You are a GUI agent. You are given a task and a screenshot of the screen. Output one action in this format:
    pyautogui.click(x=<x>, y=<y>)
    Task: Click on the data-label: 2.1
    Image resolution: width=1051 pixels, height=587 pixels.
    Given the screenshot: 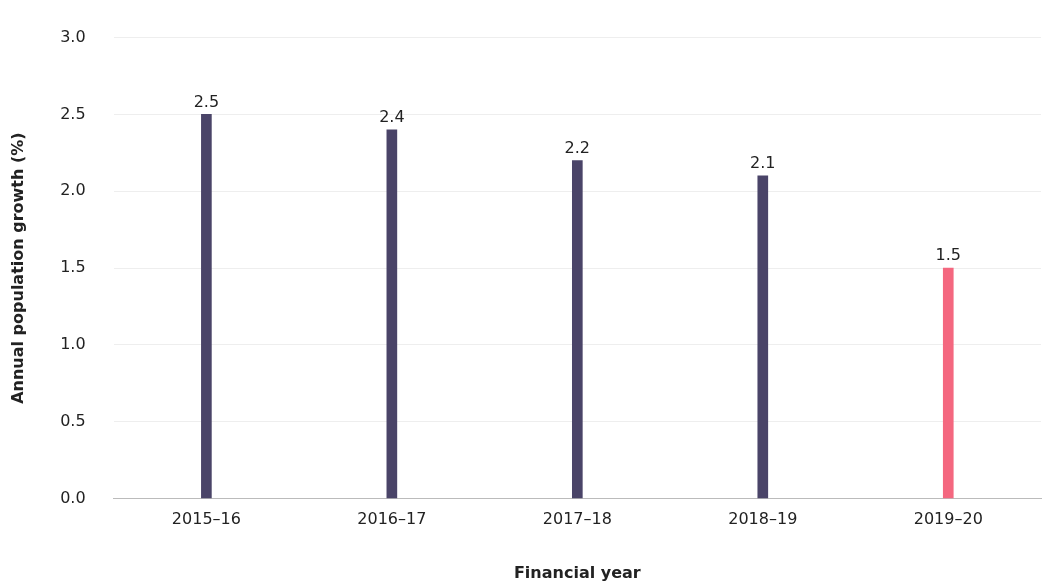 What is the action you would take?
    pyautogui.click(x=763, y=163)
    